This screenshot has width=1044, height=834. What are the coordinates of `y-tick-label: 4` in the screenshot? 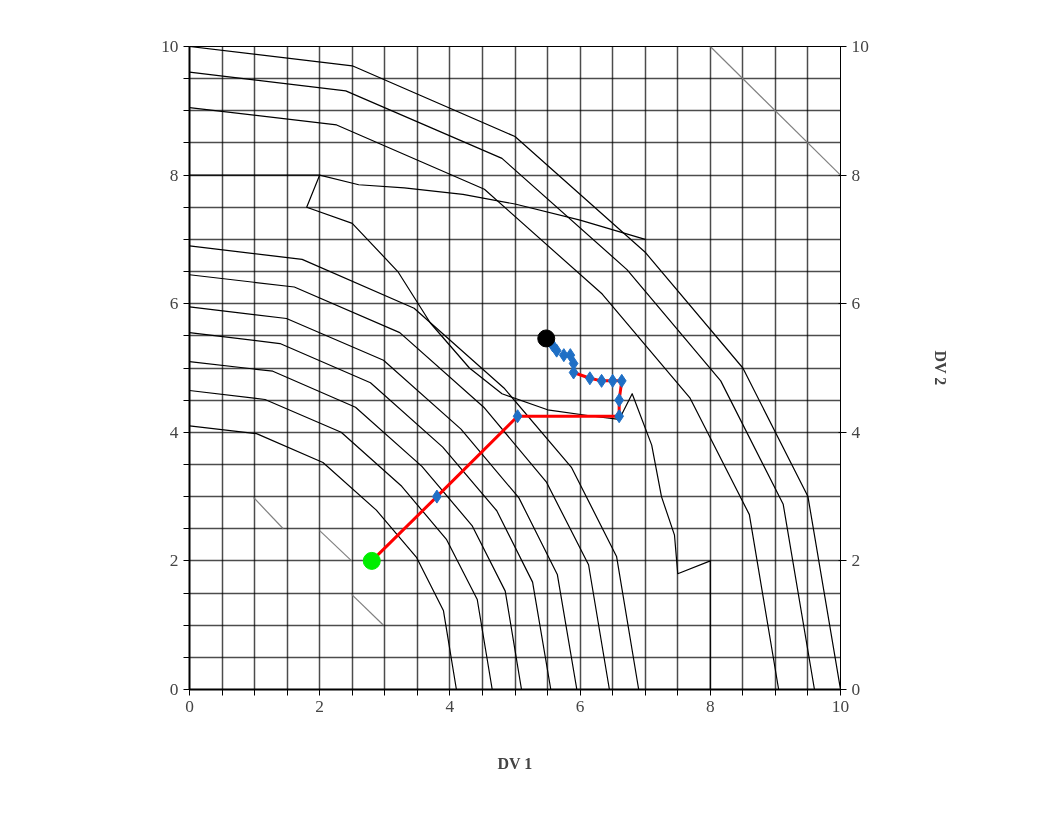 It's located at (174, 432).